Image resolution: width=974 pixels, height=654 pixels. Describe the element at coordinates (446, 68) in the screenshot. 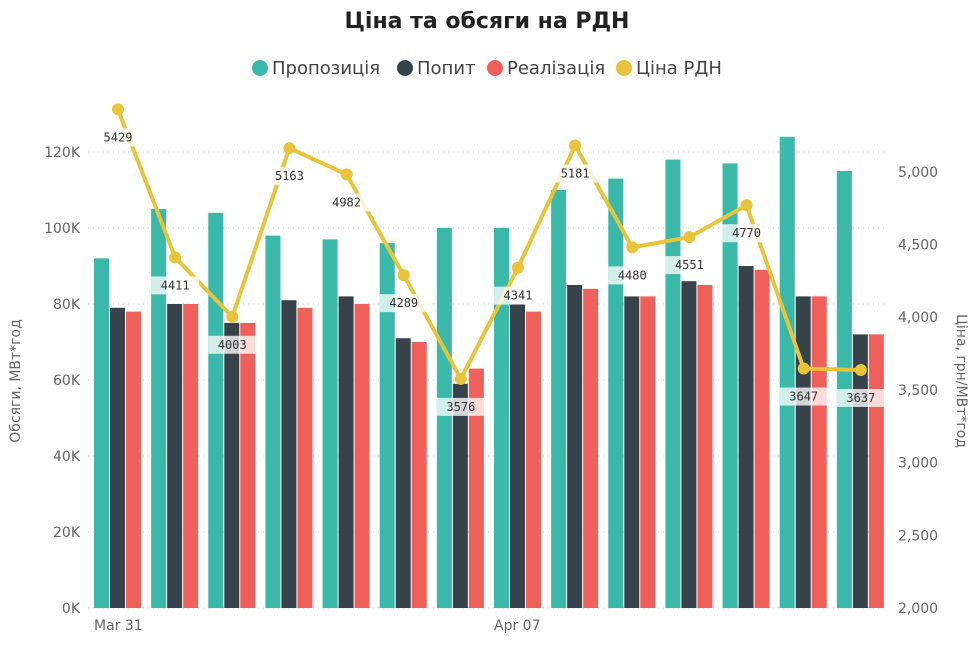

I see `legend-label-demand: Попит` at that location.